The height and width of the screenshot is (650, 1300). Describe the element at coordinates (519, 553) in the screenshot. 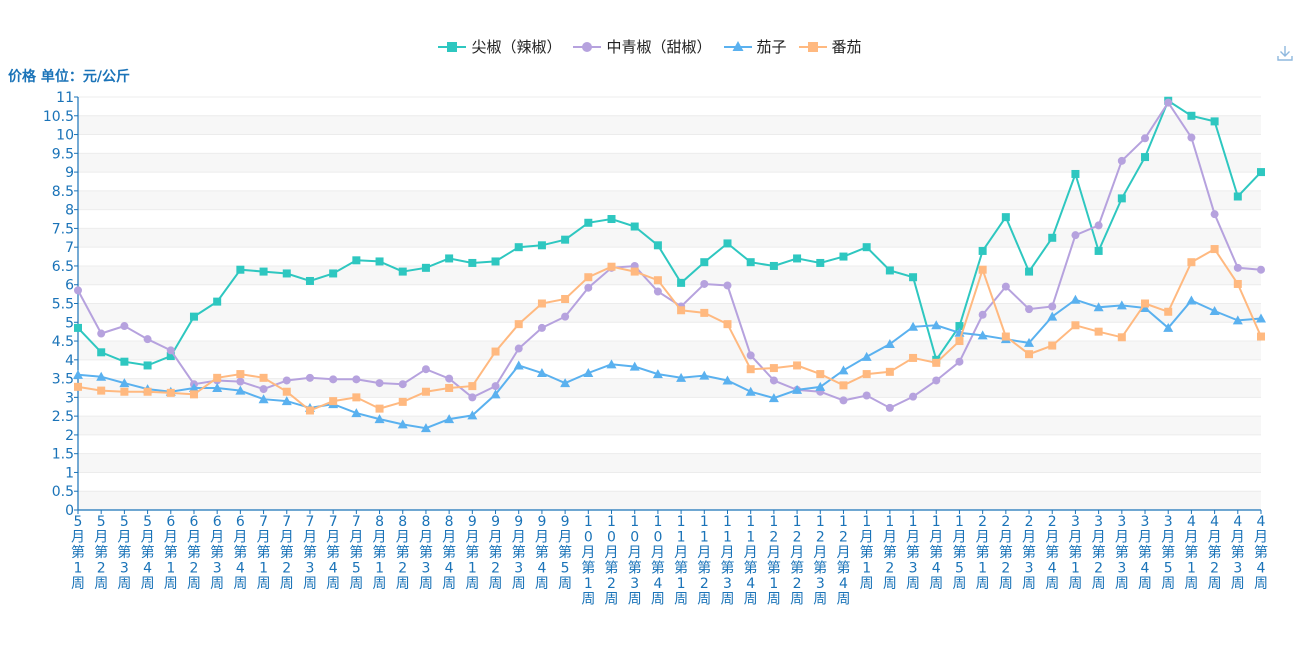

I see `x-tick-label: 9 月第 3 周` at that location.